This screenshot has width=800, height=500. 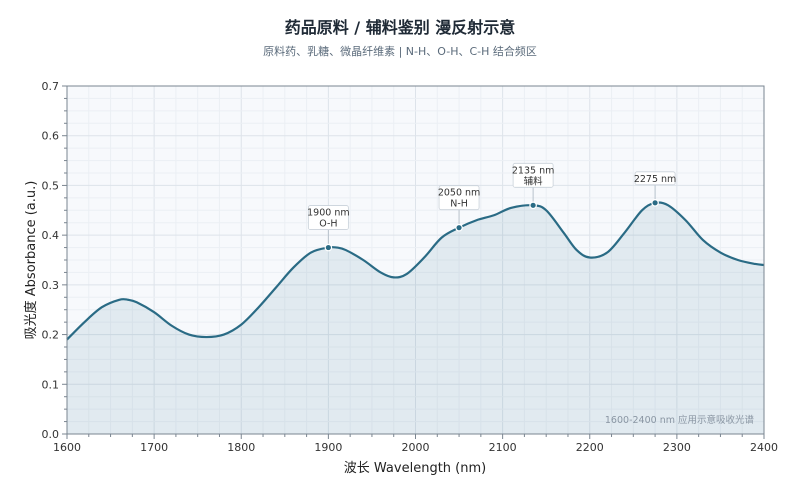 What do you see at coordinates (328, 213) in the screenshot?
I see `annotation-label: 1900 nm` at bounding box center [328, 213].